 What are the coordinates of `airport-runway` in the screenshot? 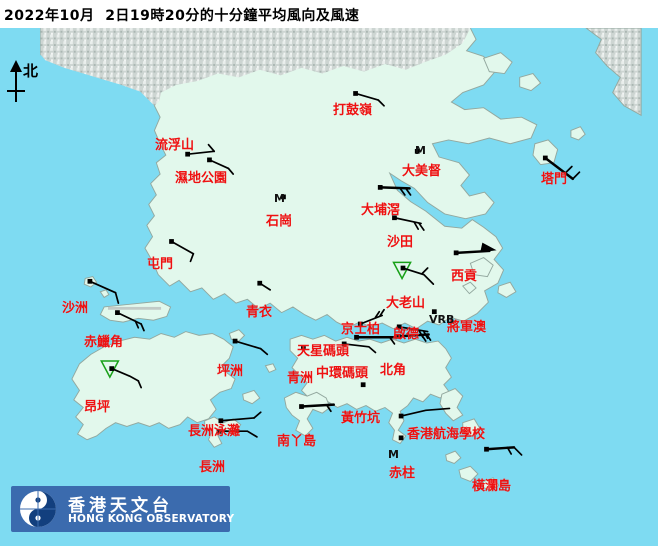 It's located at (134, 308).